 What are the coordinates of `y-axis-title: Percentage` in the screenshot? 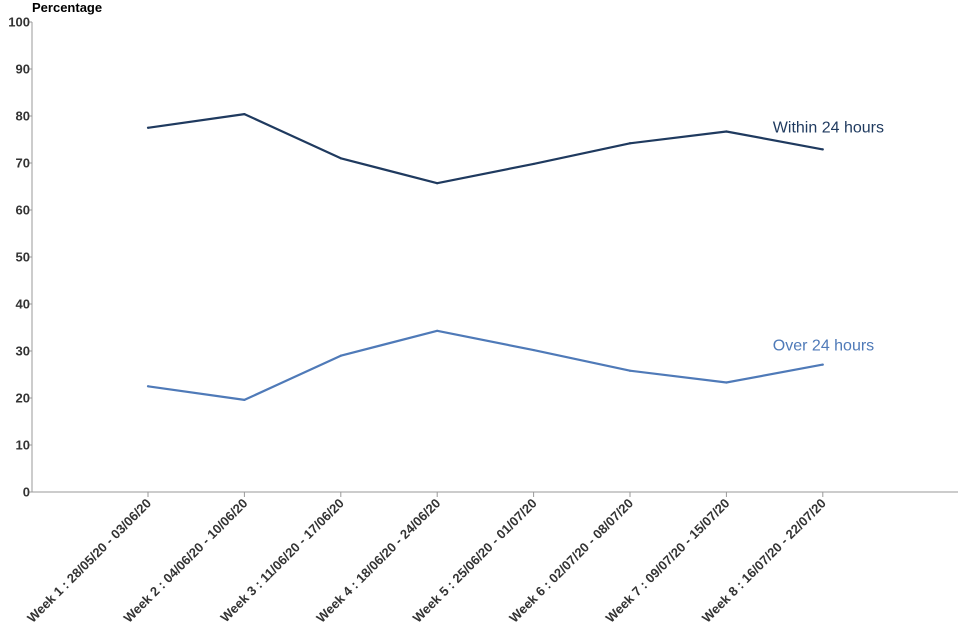 It's located at (67, 7).